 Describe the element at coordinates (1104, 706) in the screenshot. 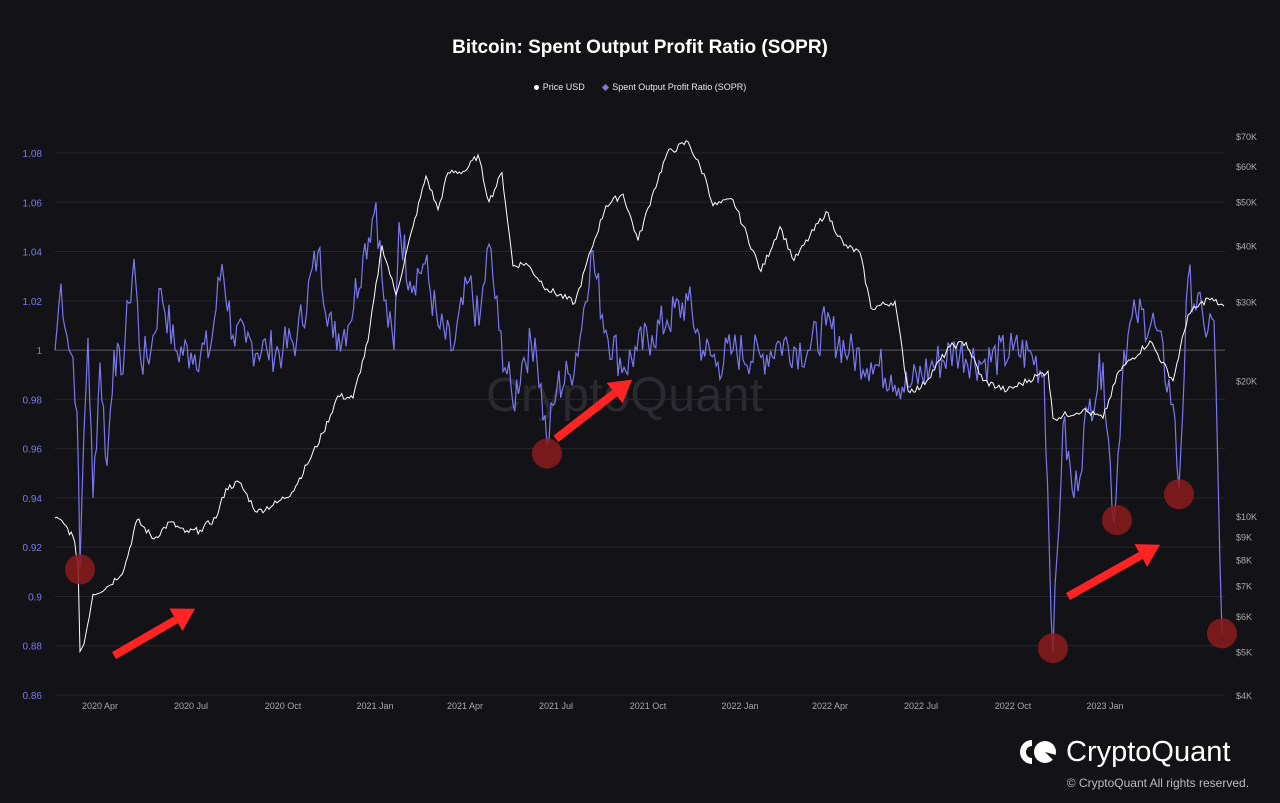

I see `x-tick-label: 2023 Jan` at that location.